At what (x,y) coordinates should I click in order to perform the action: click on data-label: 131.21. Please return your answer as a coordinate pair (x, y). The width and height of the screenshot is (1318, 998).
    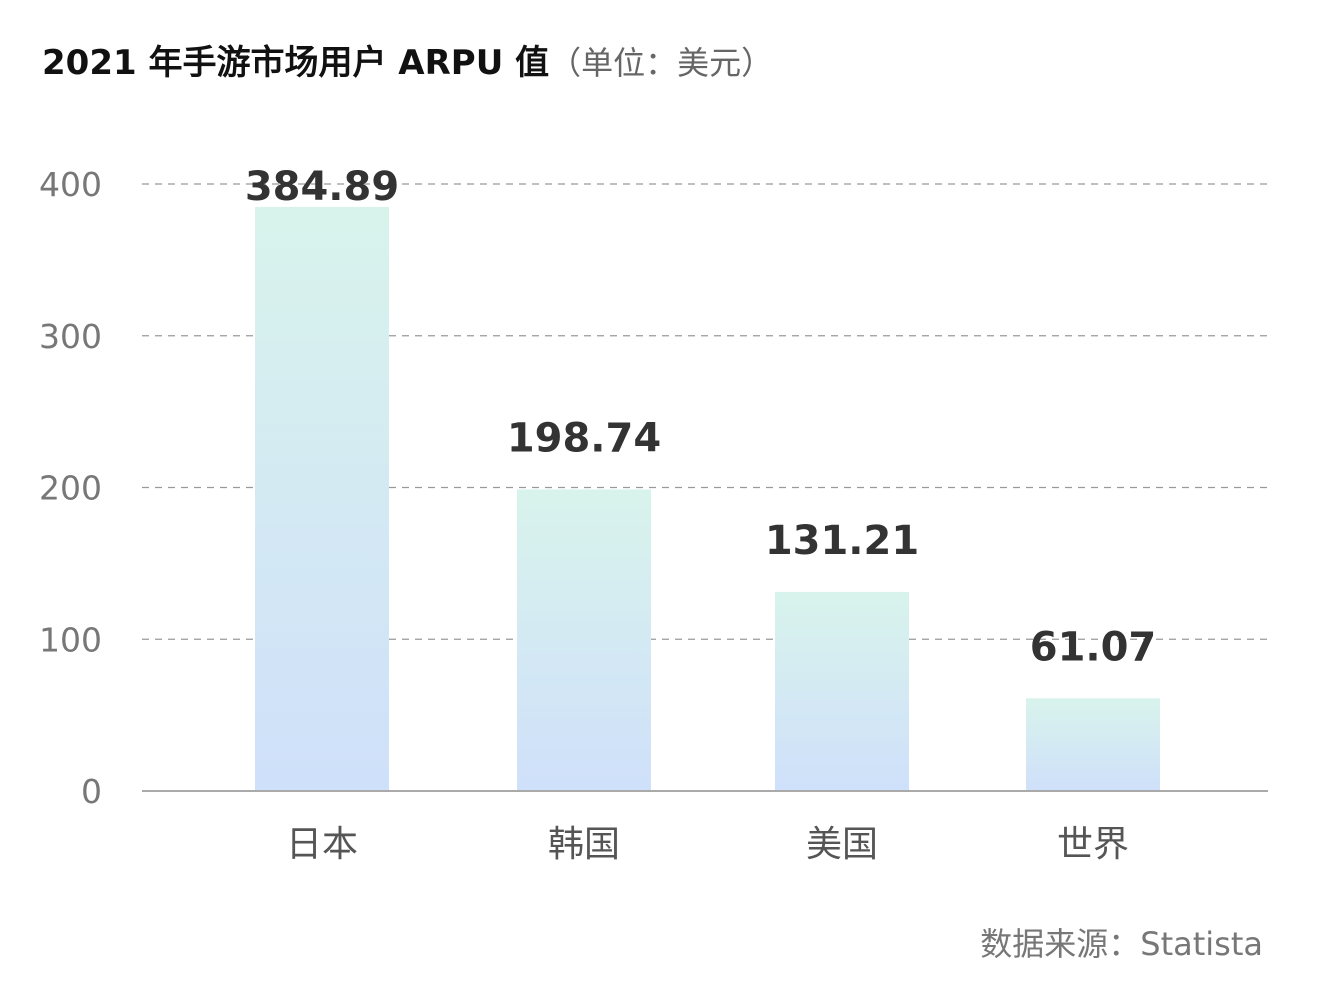
    Looking at the image, I should click on (842, 541).